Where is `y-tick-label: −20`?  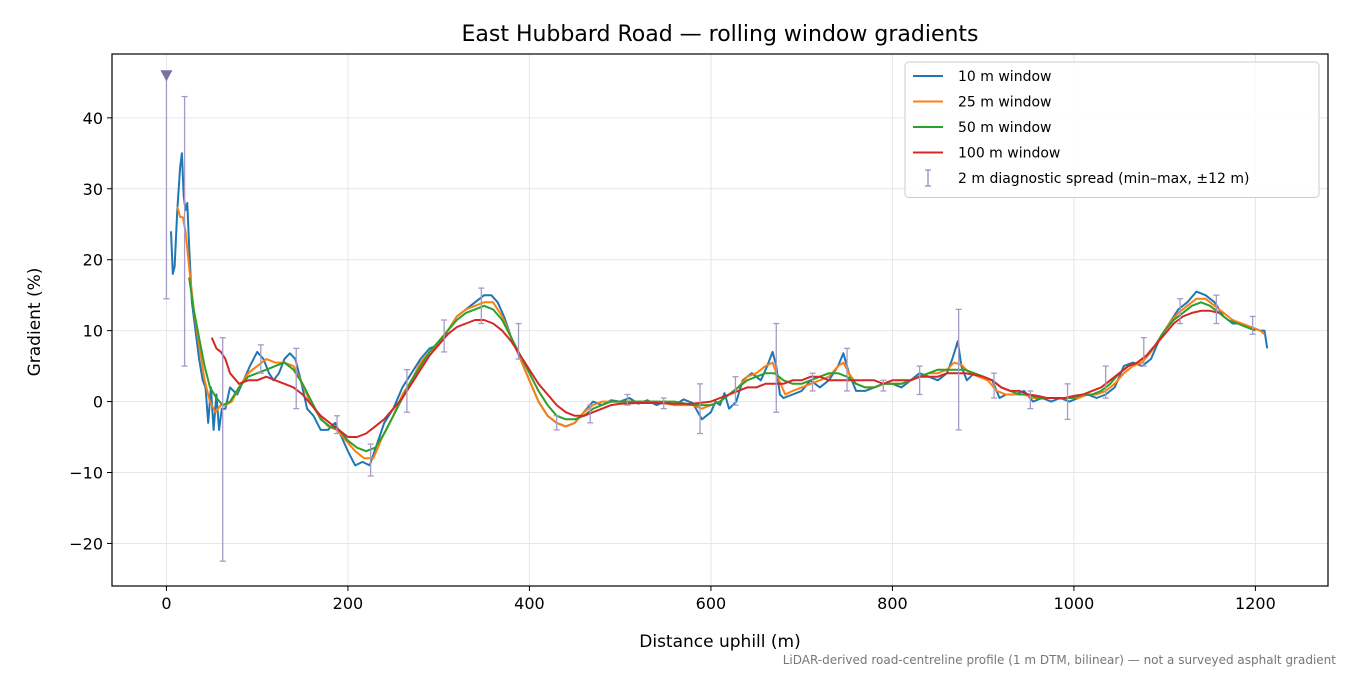 y-tick-label: −20 is located at coordinates (86, 543).